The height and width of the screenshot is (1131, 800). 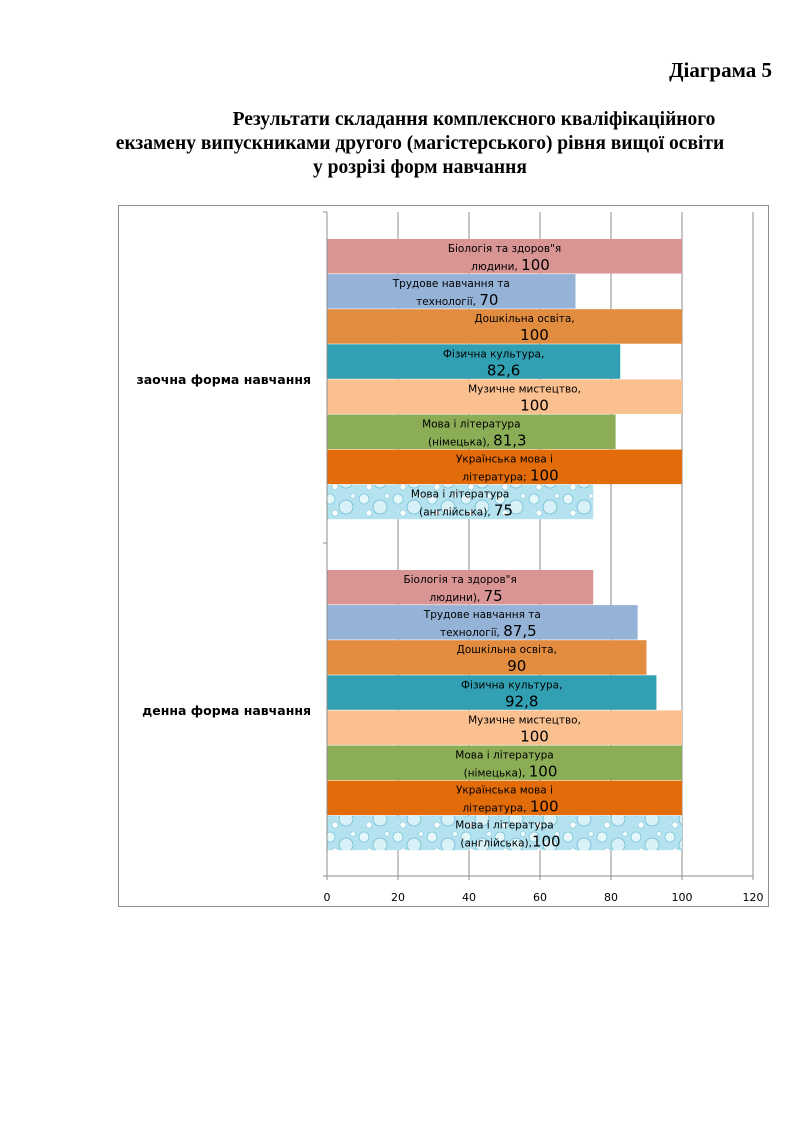 I want to click on data-label-value: (німецька), 100, so click(x=511, y=772).